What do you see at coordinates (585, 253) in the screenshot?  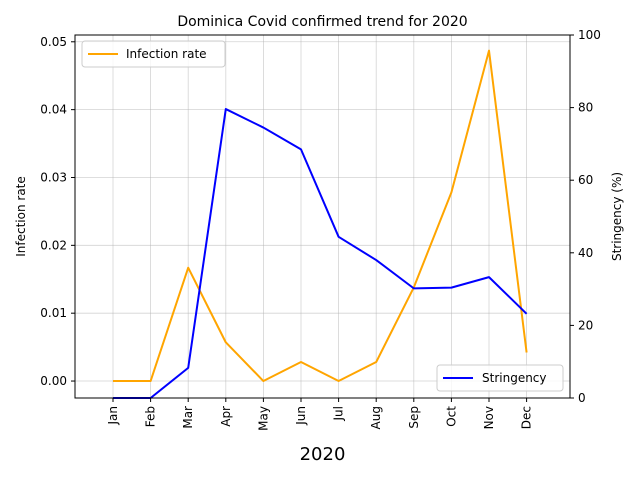 I see `tick-label-right: 40` at bounding box center [585, 253].